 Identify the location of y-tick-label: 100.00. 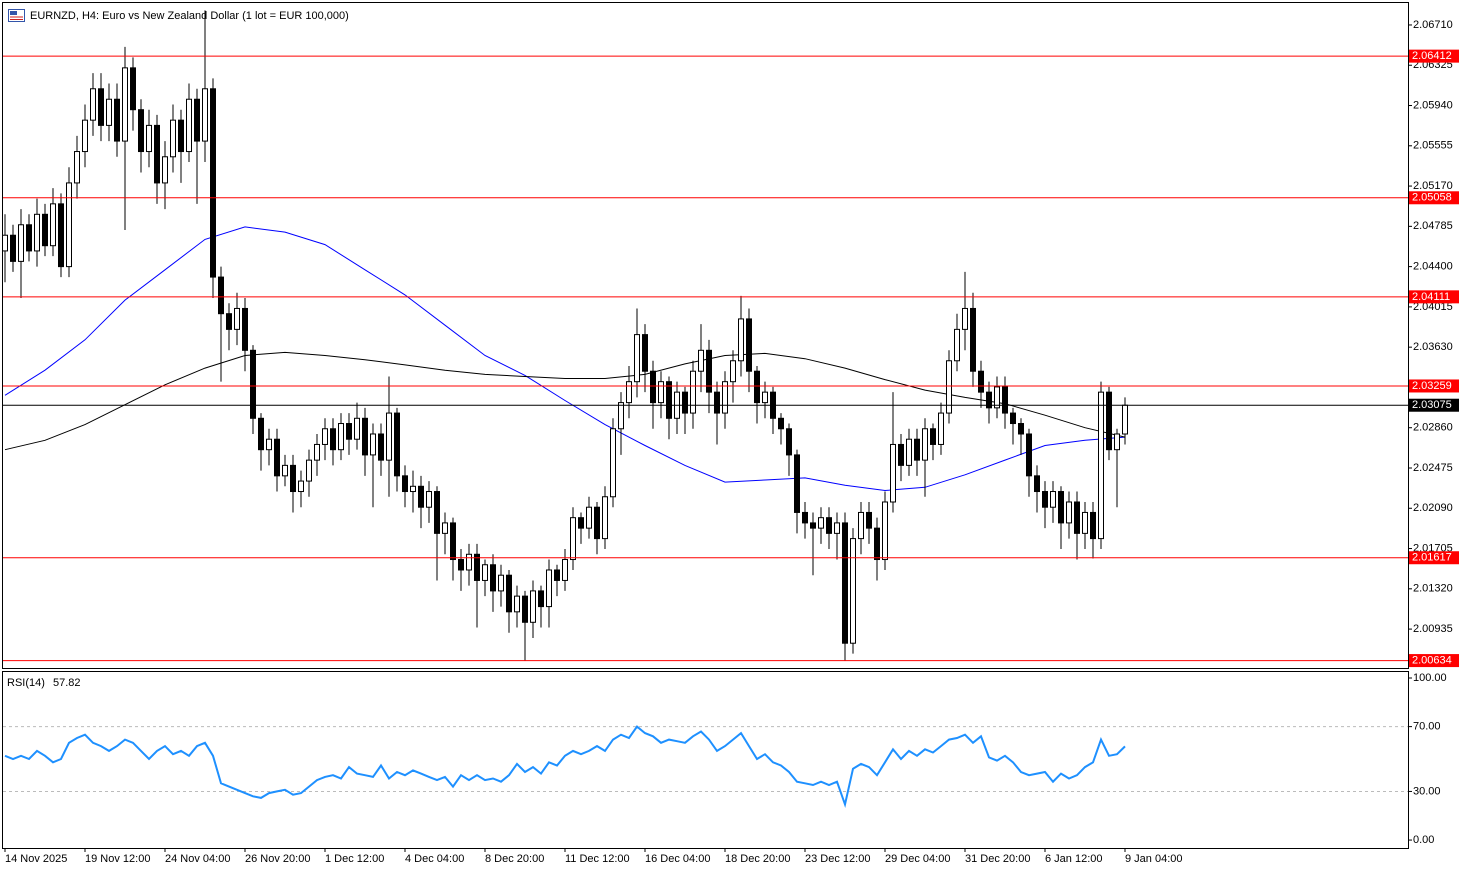
(1430, 678).